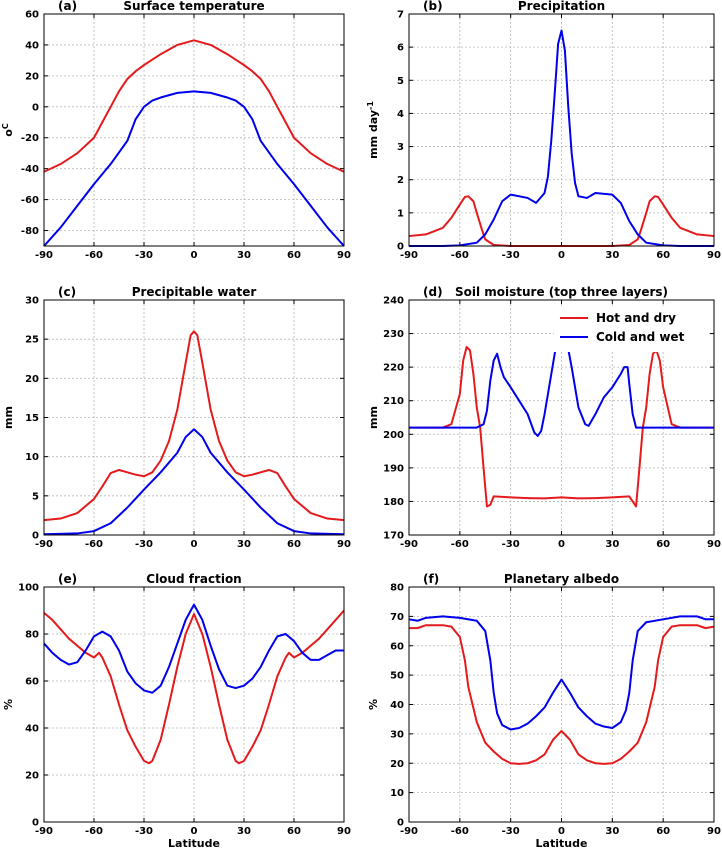 This screenshot has height=850, width=722. Describe the element at coordinates (431, 579) in the screenshot. I see `panel-label: (f)` at that location.